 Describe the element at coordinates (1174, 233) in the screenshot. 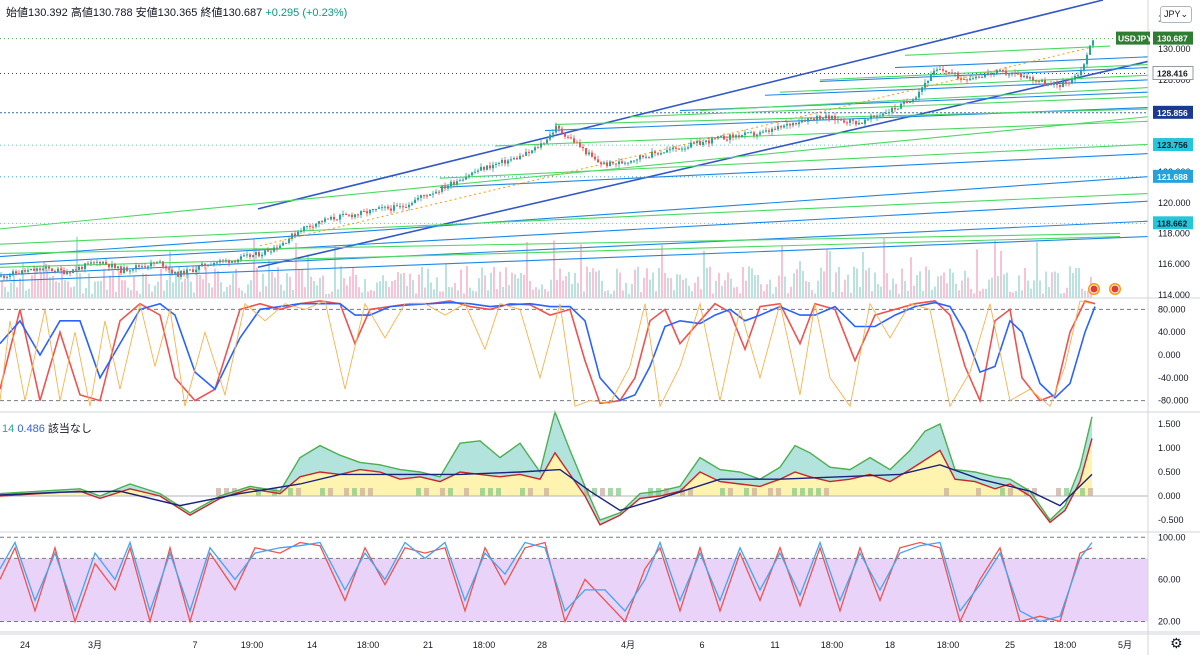

I see `y-tick-label: 118.000` at that location.